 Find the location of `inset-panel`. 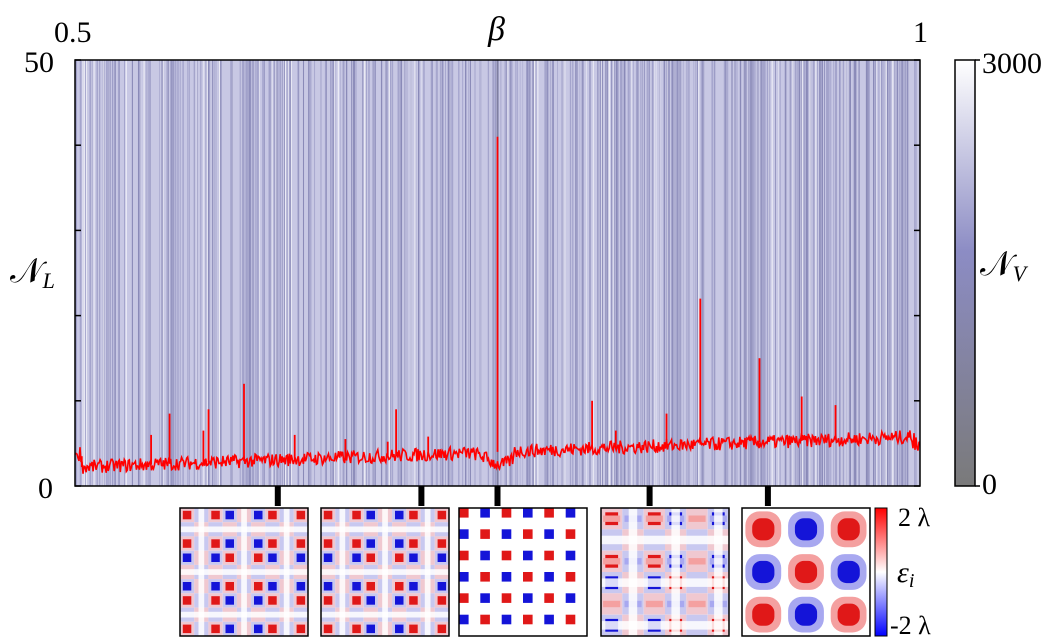

inset-panel is located at coordinates (523, 572).